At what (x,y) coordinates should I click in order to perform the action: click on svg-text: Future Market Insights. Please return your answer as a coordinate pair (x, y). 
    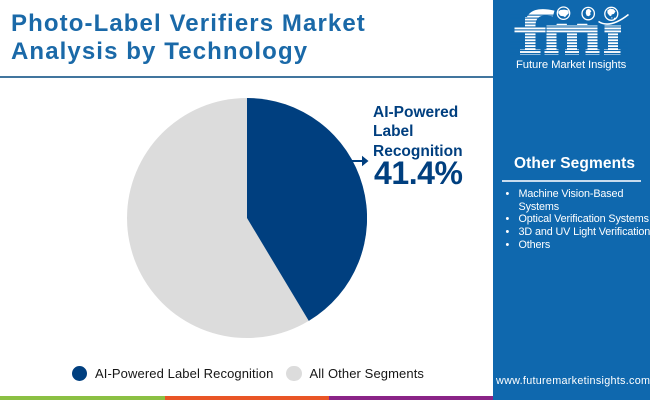
    Looking at the image, I should click on (571, 65).